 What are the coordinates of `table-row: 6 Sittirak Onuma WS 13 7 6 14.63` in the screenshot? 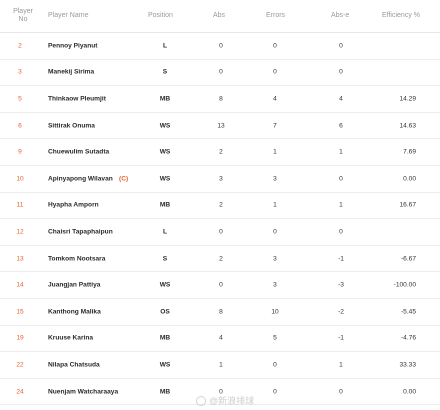 It's located at (220, 126).